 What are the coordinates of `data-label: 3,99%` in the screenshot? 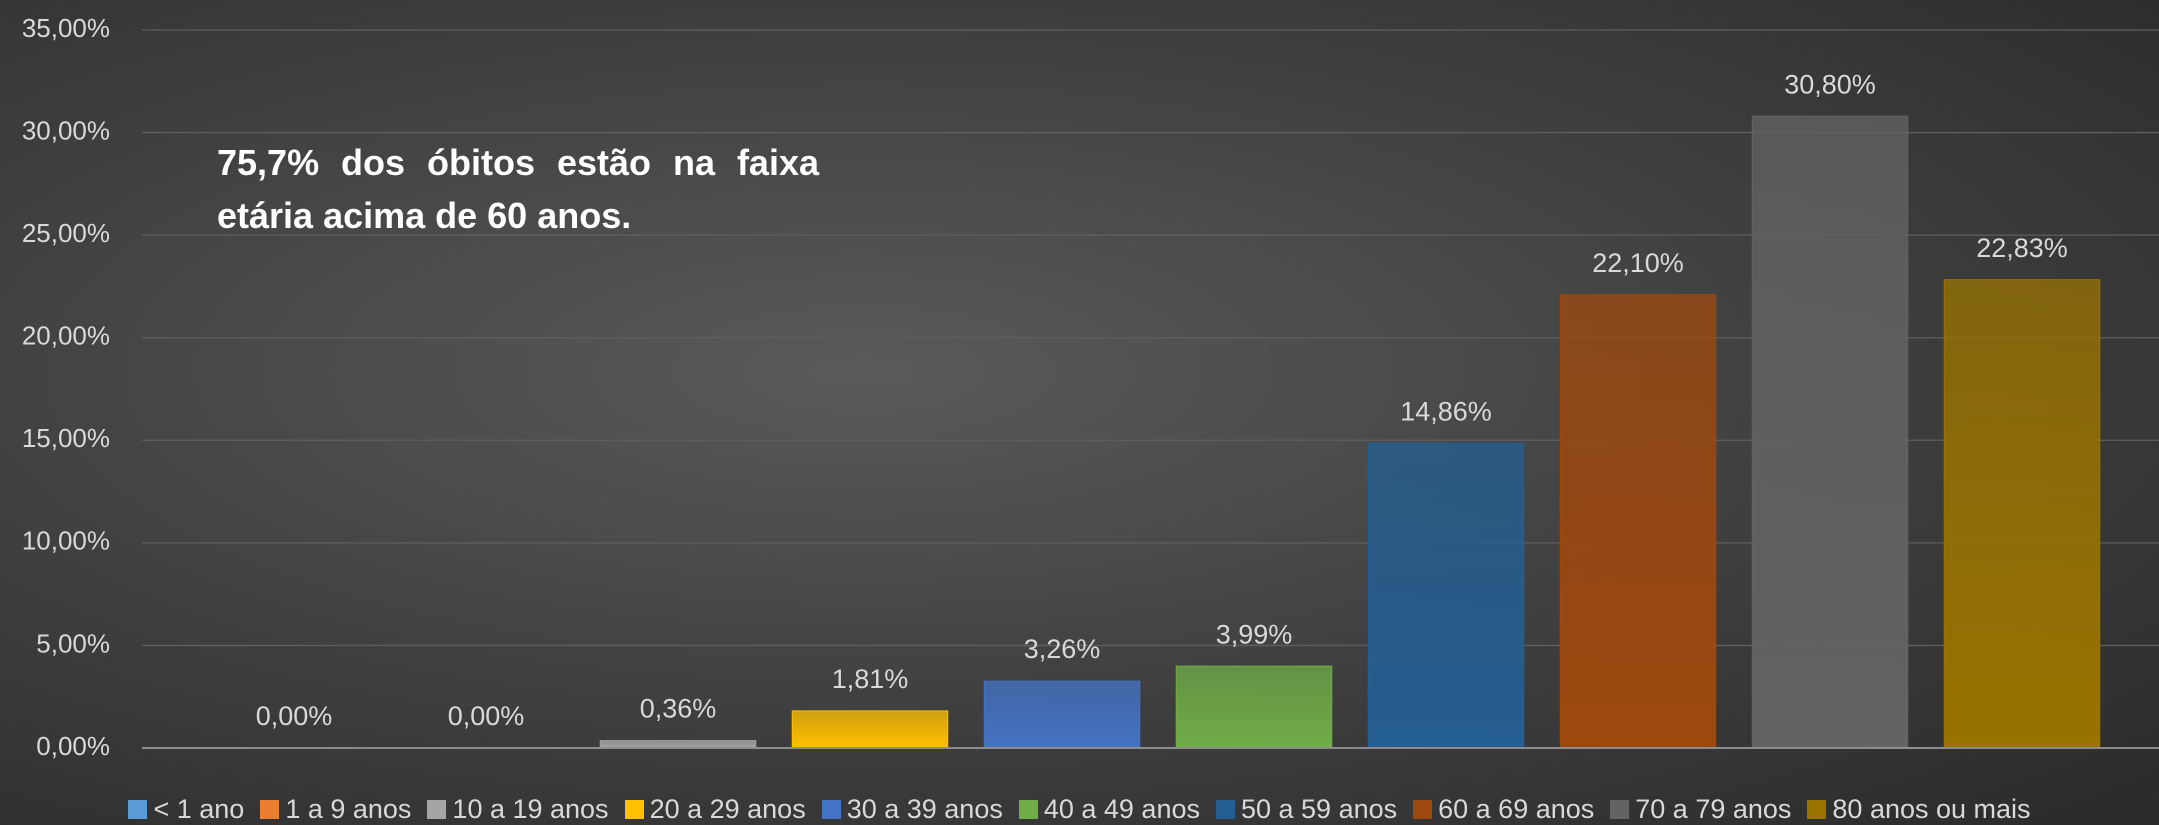 It's located at (1254, 634).